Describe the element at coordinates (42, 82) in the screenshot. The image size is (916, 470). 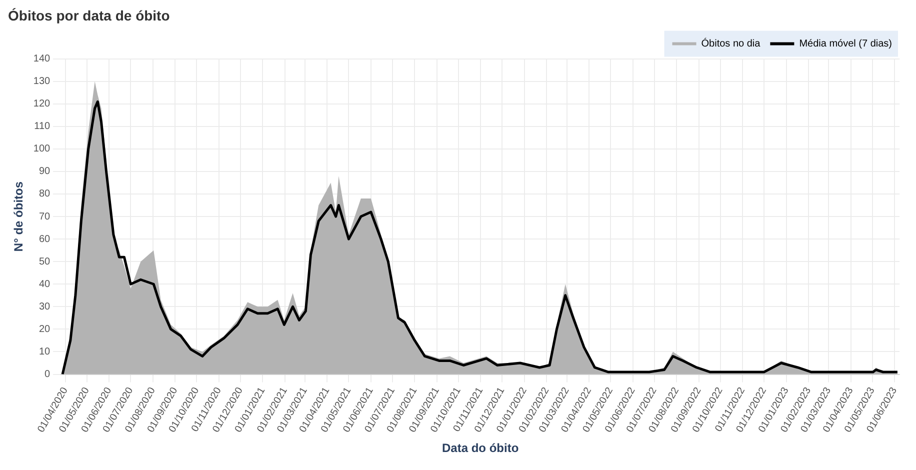
I see `y-tick-label: 130` at that location.